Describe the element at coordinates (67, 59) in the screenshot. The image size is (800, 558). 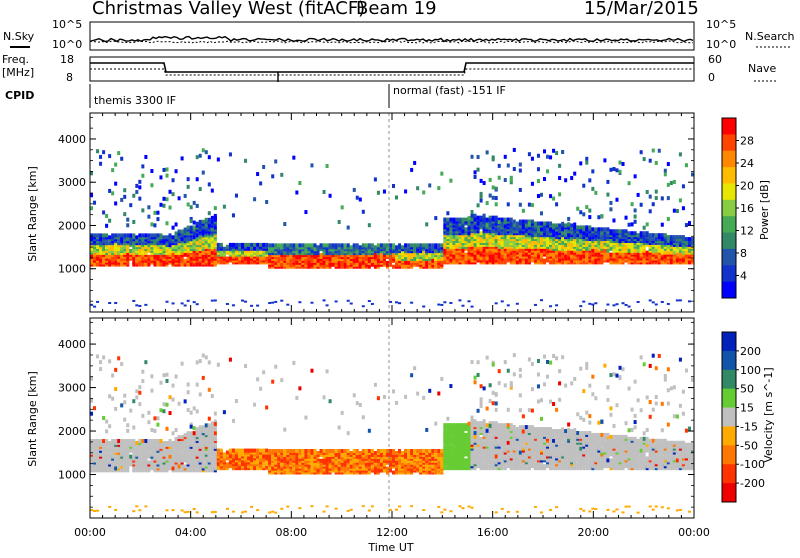
I see `freq-tick-top: 18` at that location.